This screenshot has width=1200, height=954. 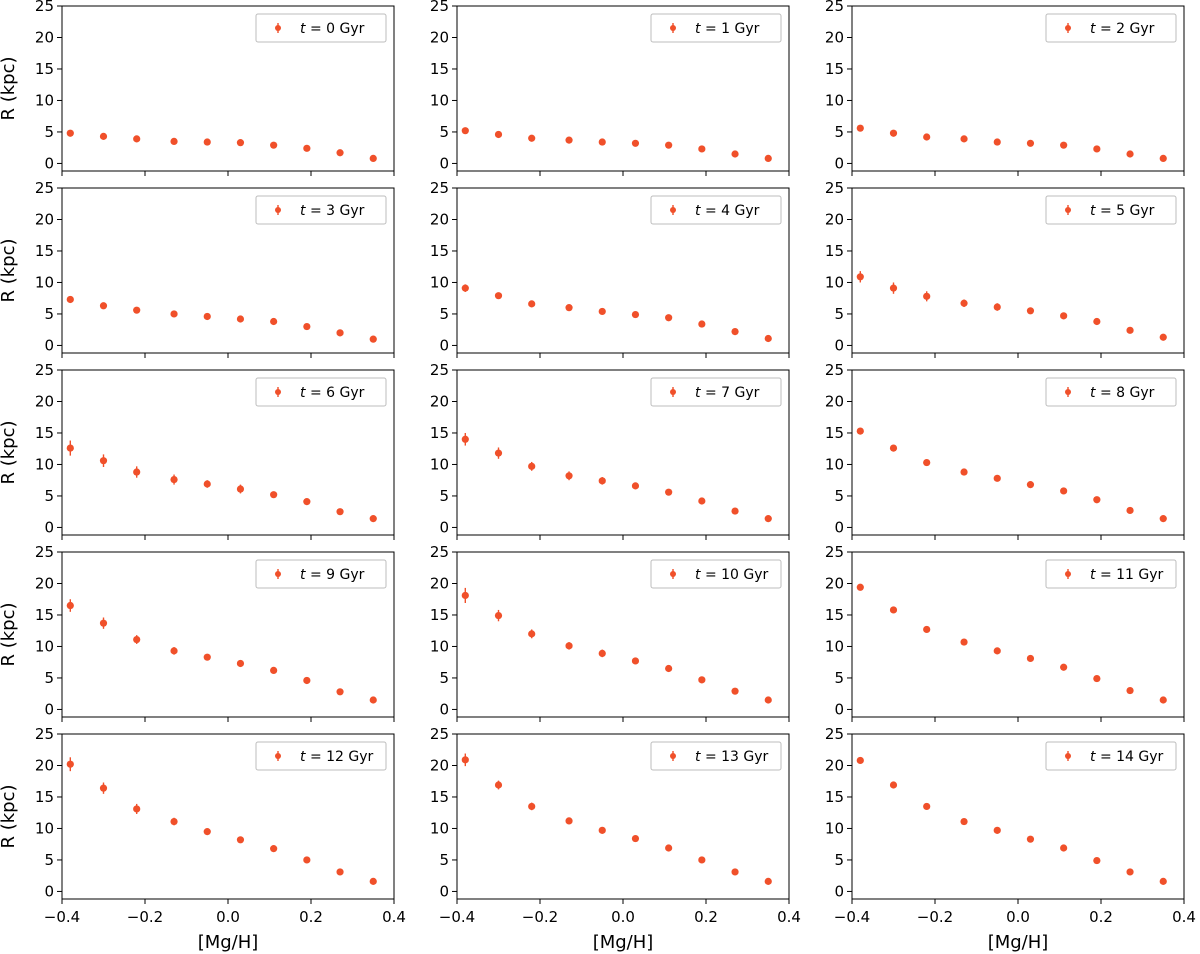 I want to click on legend-time-value: = 2 Gyr, so click(x=1125, y=29).